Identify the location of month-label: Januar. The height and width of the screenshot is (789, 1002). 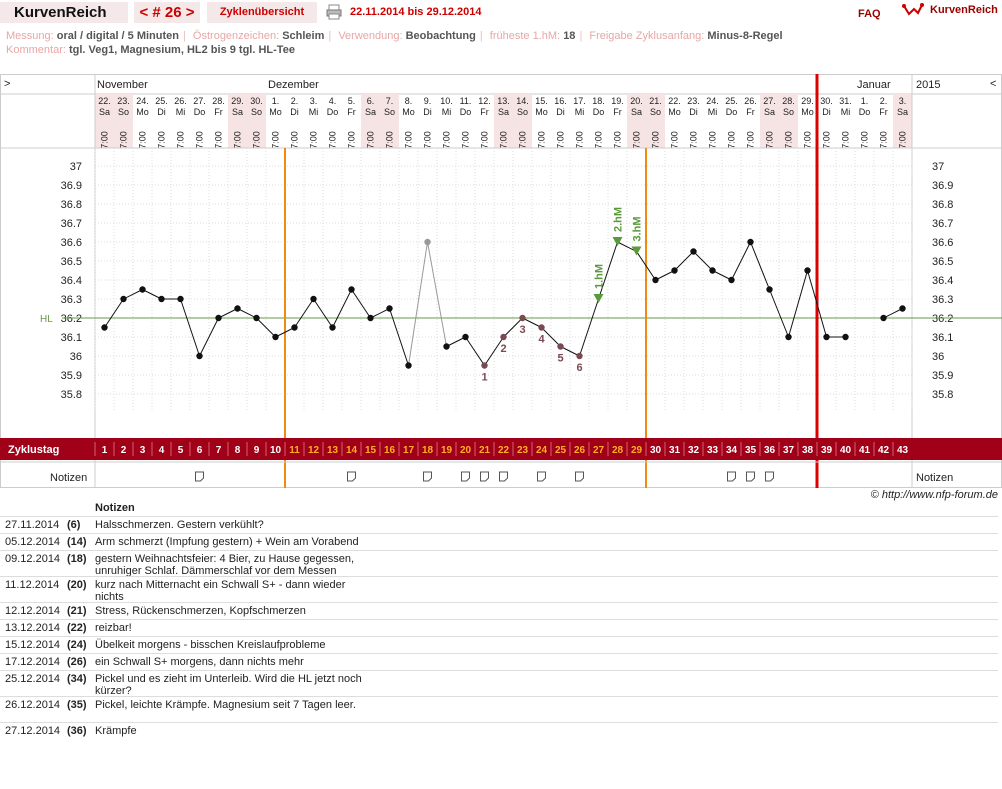
(874, 85).